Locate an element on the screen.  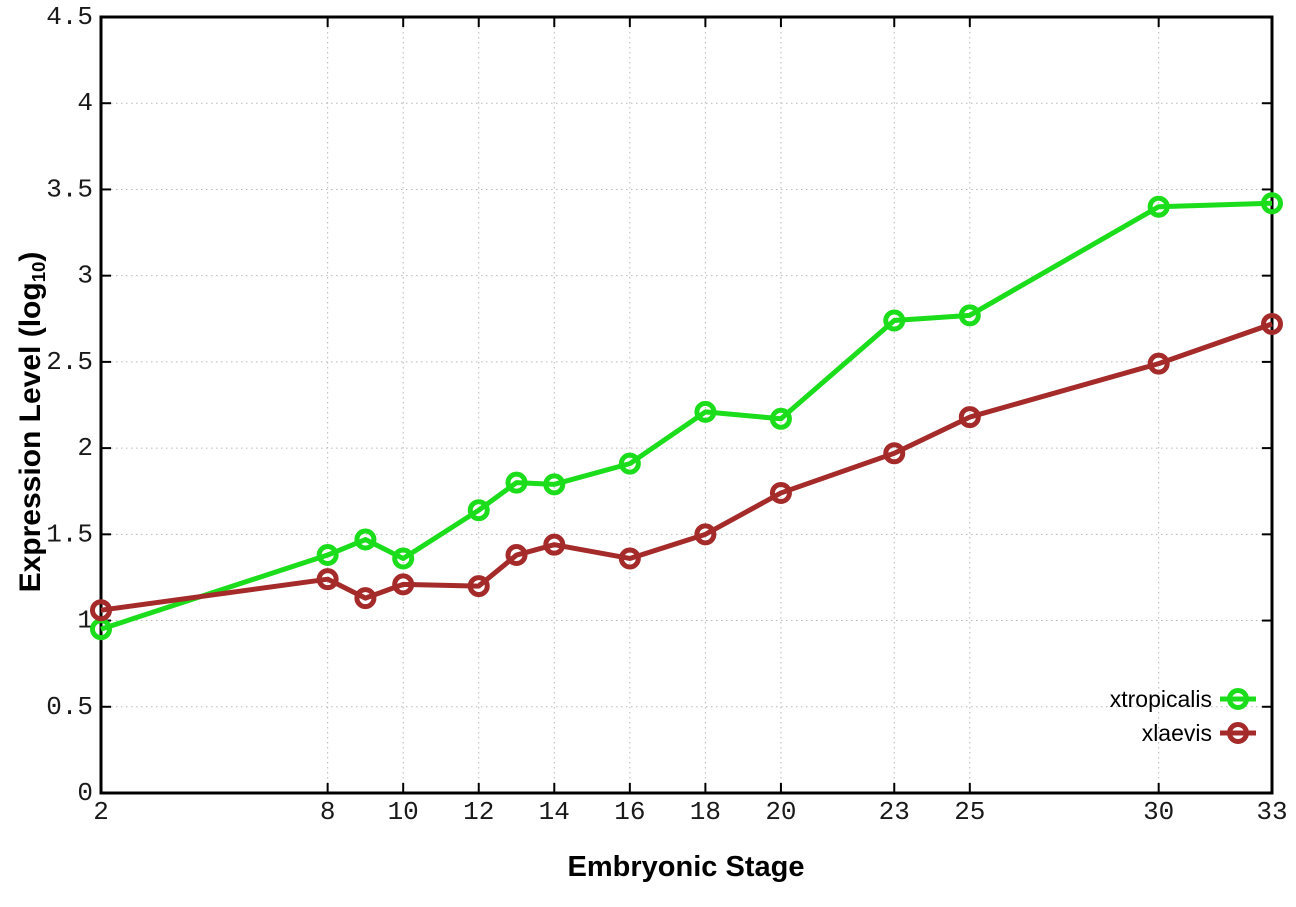
y-tick-label: 2.5 is located at coordinates (69, 362).